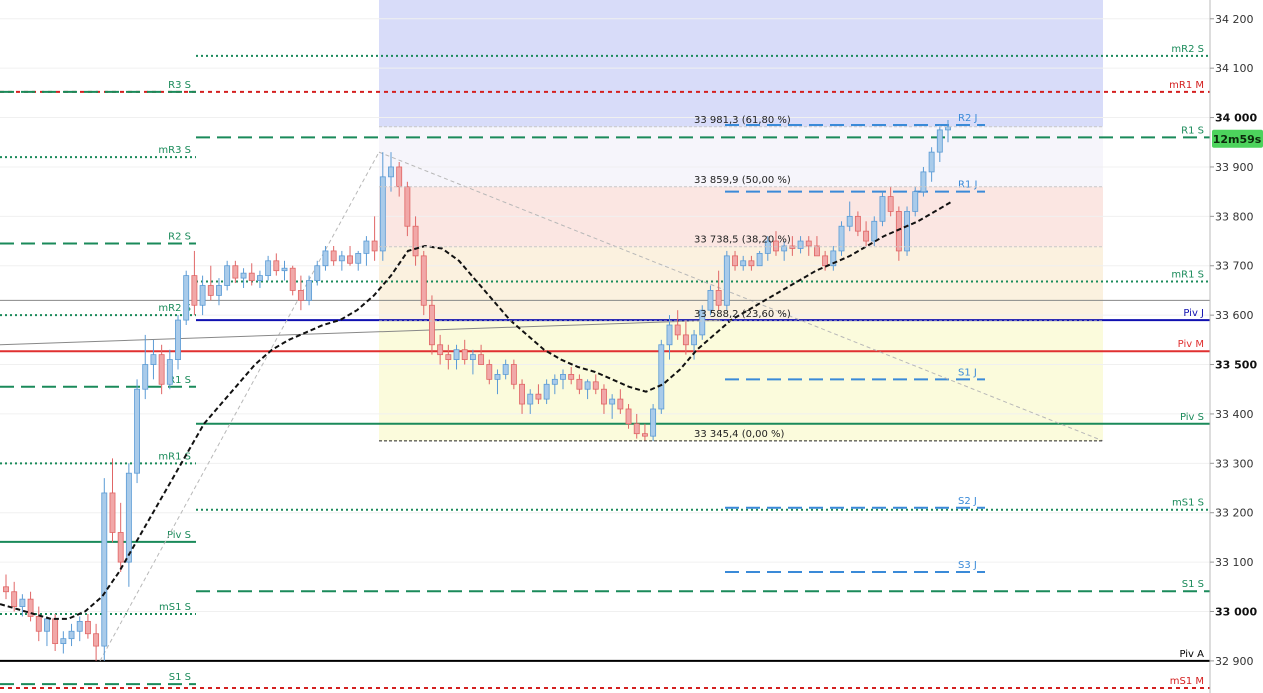 This screenshot has height=693, width=1263. Describe the element at coordinates (742, 240) in the screenshot. I see `fib-level-label: 33 738,5 (38,20 %)` at that location.